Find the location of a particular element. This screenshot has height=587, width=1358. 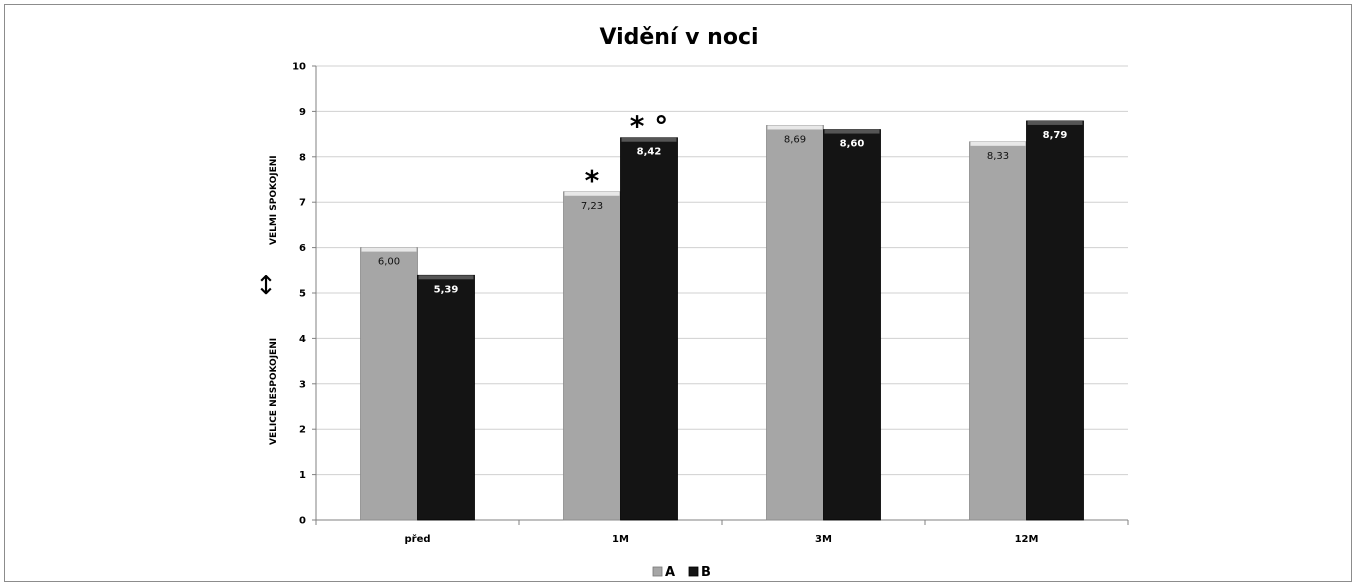

data-label: 6,00 is located at coordinates (389, 262).